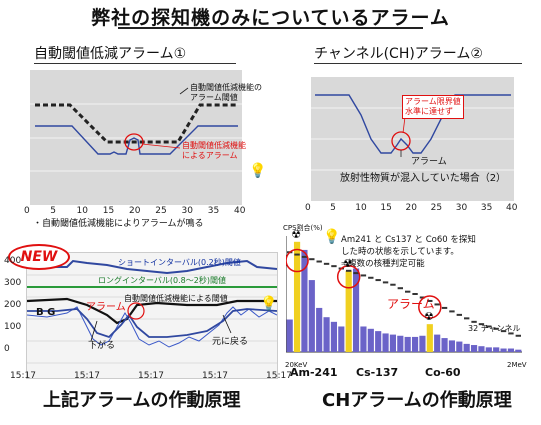 This screenshot has width=541, height=425. I want to click on right-top-limit-leader, so click(404, 125).